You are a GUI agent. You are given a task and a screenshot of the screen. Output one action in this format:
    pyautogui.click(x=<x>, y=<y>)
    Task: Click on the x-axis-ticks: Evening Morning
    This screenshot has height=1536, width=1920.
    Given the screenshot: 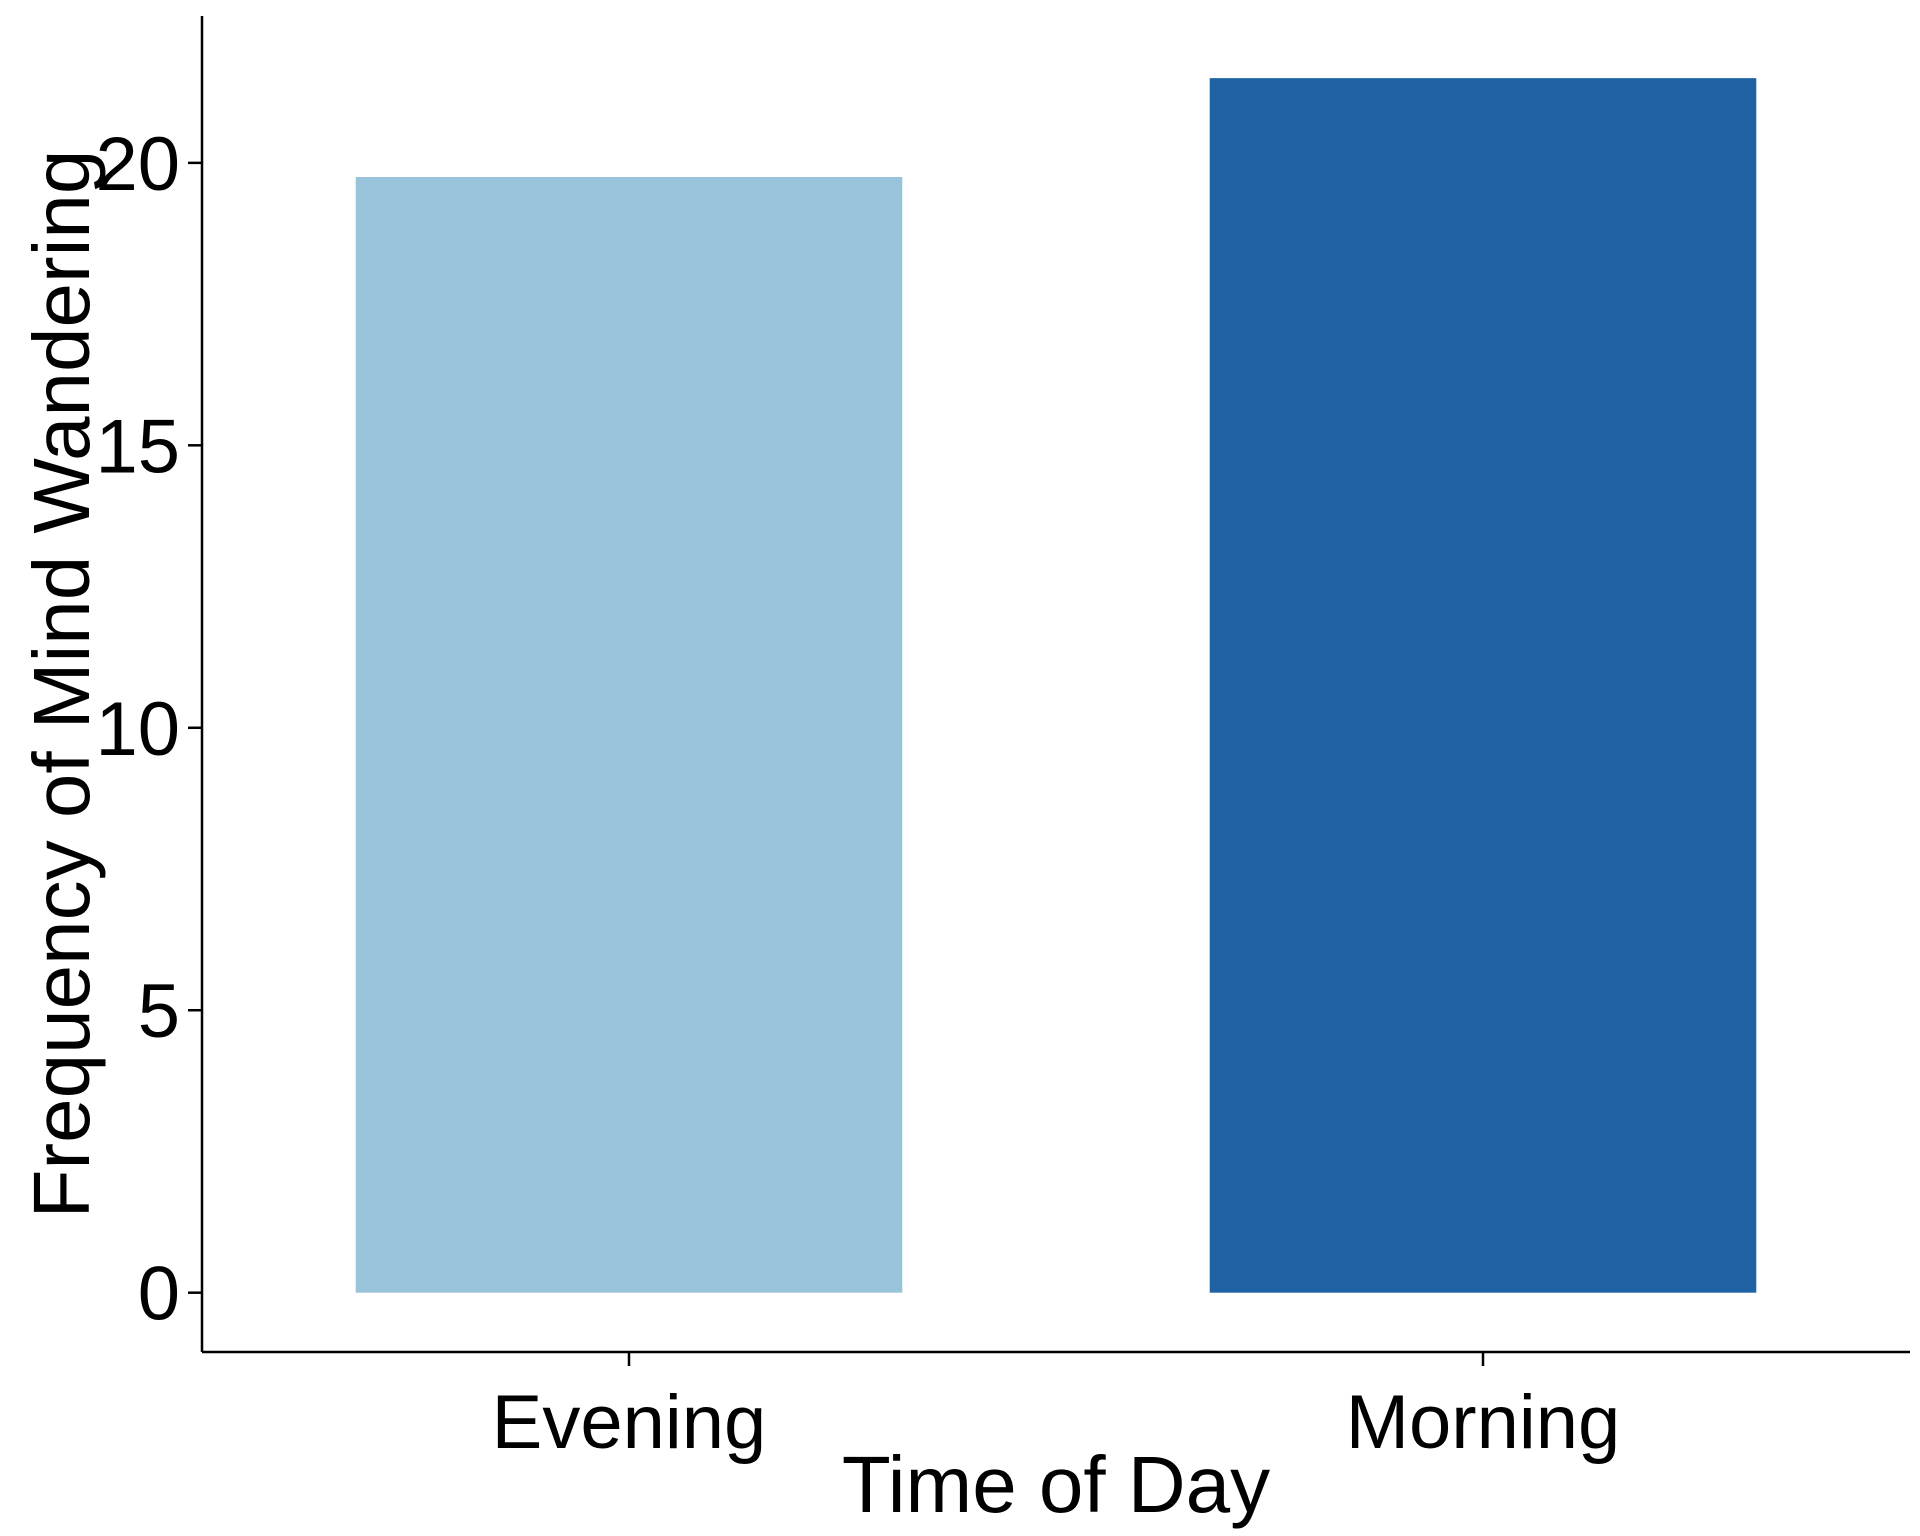 What is the action you would take?
    pyautogui.click(x=1056, y=1408)
    